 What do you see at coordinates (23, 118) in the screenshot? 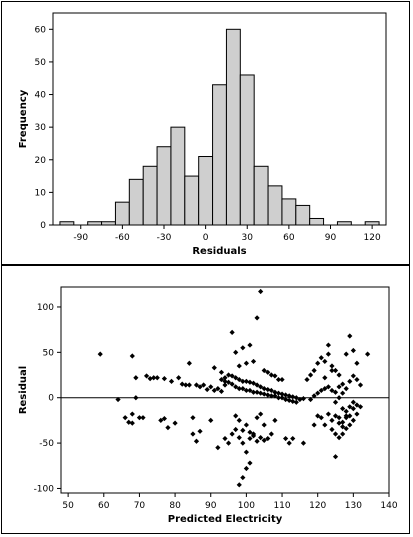
I see `y-axis-label: Frequency` at bounding box center [23, 118].